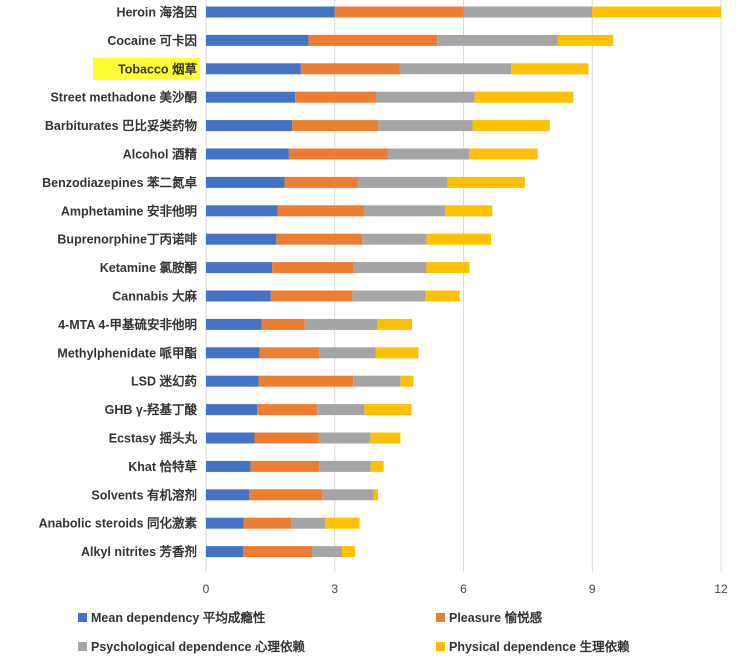  What do you see at coordinates (721, 589) in the screenshot?
I see `x-tick-label: 12` at bounding box center [721, 589].